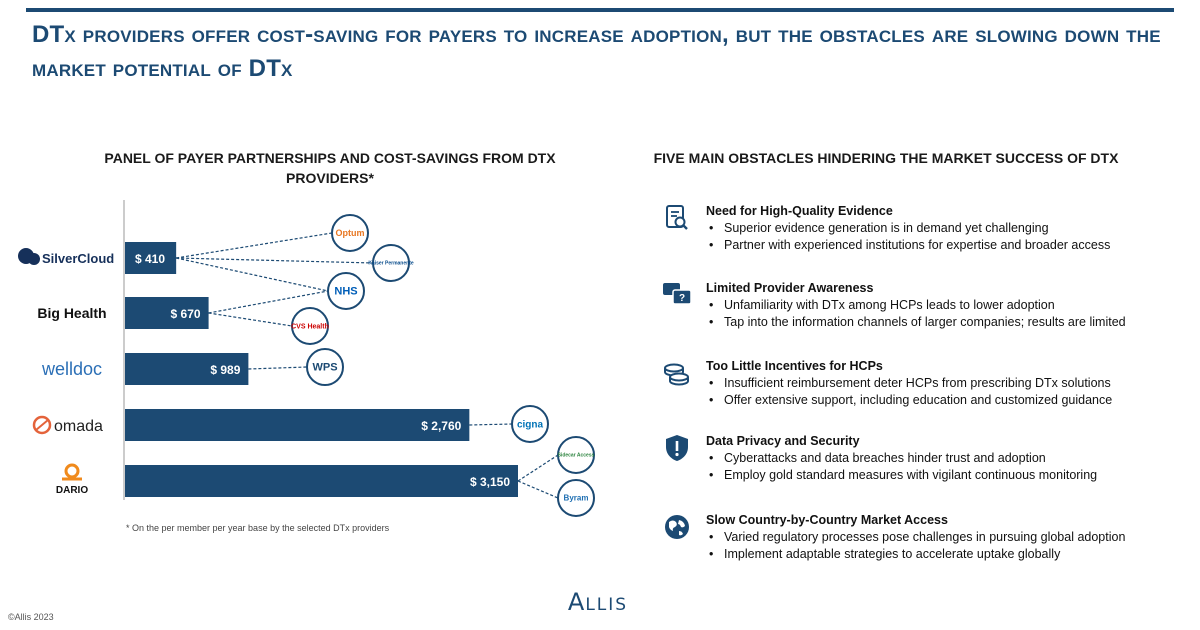  Describe the element at coordinates (29, 256) in the screenshot. I see `silvercloud-logo` at that location.